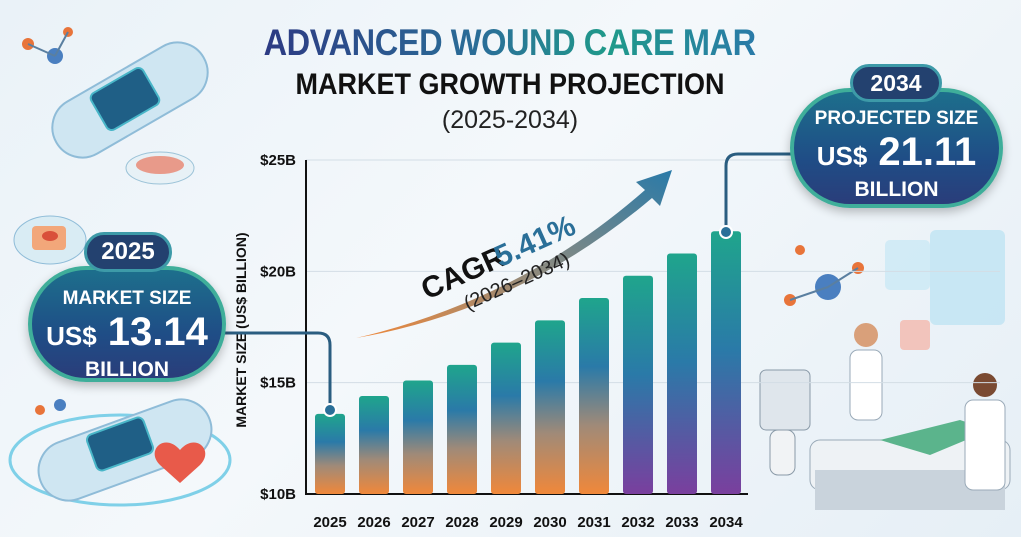  I want to click on x-tick-label: 2025, so click(329, 522).